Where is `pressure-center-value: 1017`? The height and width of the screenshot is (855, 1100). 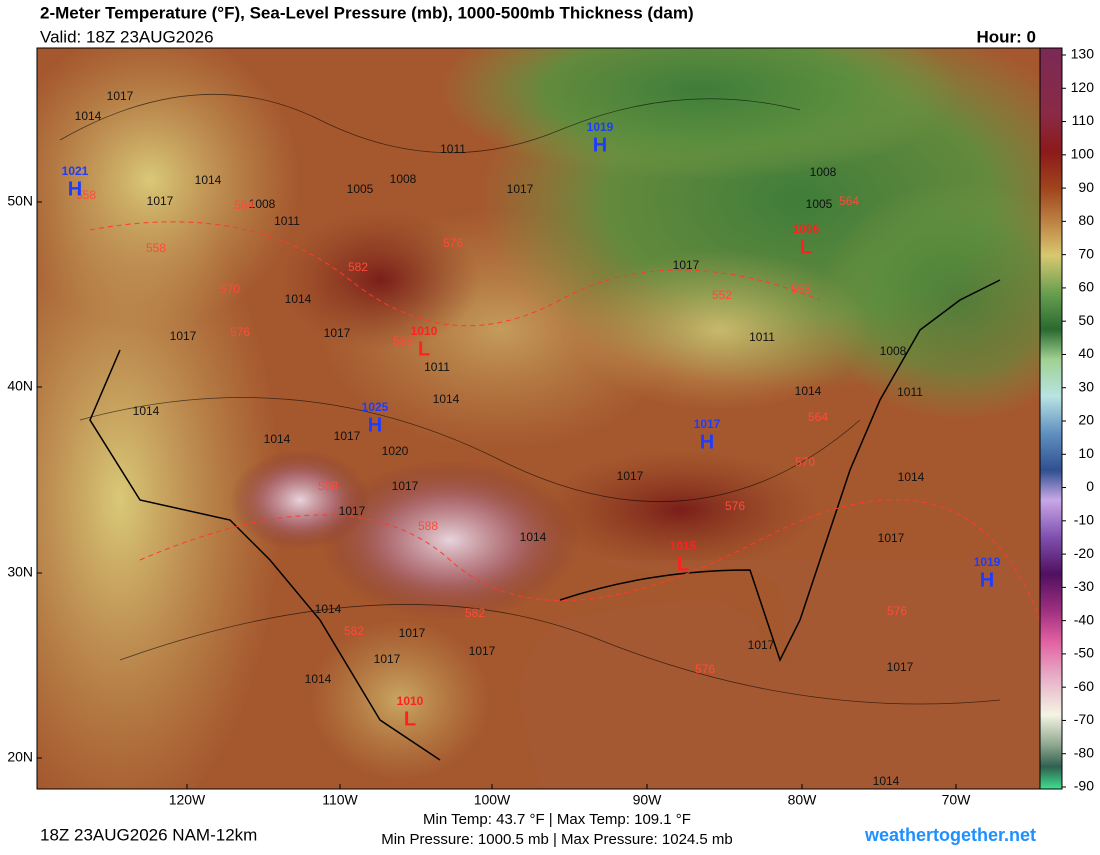 pressure-center-value: 1017 is located at coordinates (707, 424).